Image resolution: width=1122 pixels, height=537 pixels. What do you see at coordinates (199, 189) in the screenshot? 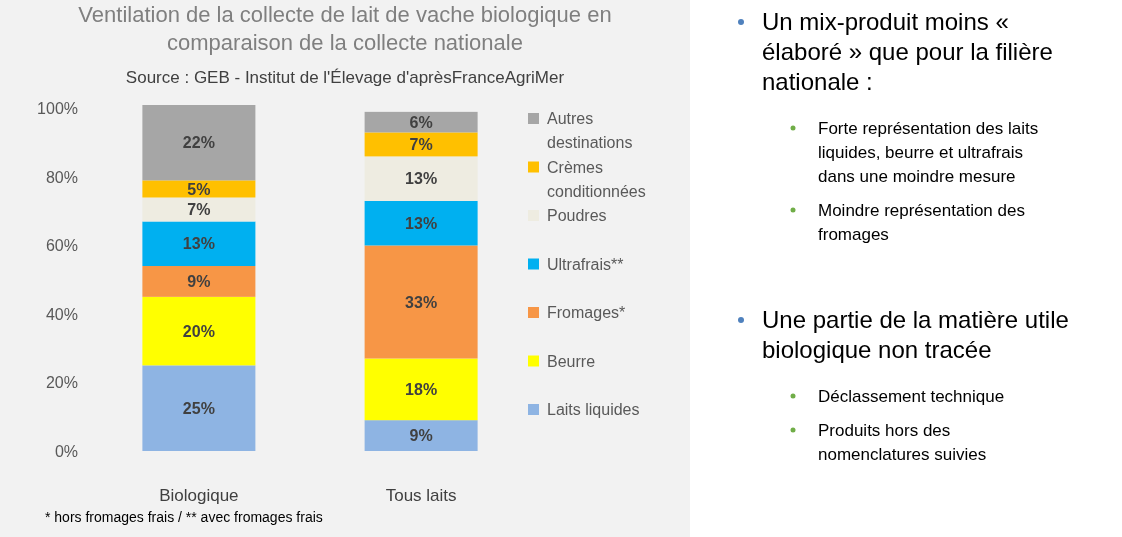
I see `data-label: 5%` at bounding box center [199, 189].